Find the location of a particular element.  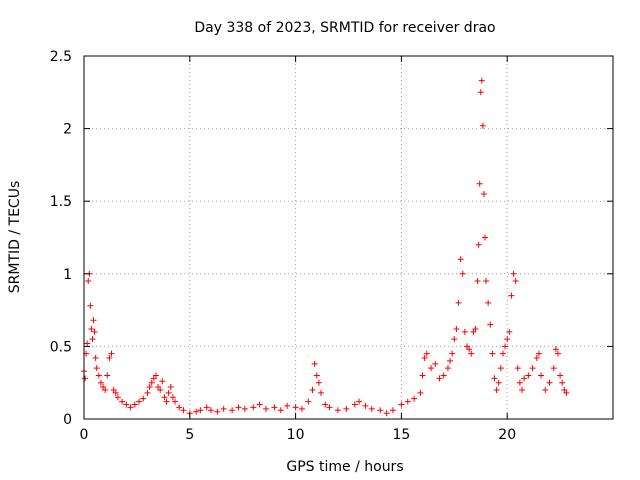

y-tick-label: 1.5 is located at coordinates (61, 202).